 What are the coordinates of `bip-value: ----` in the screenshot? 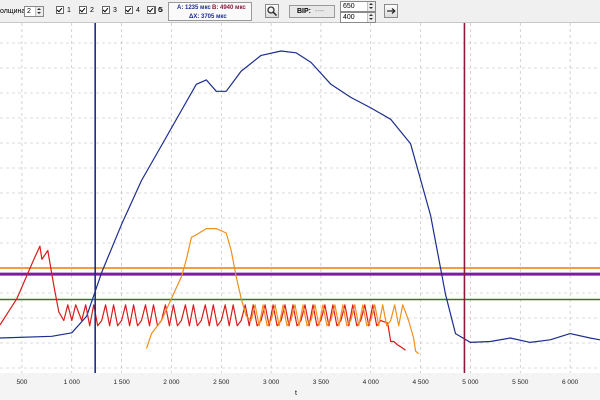 It's located at (320, 11).